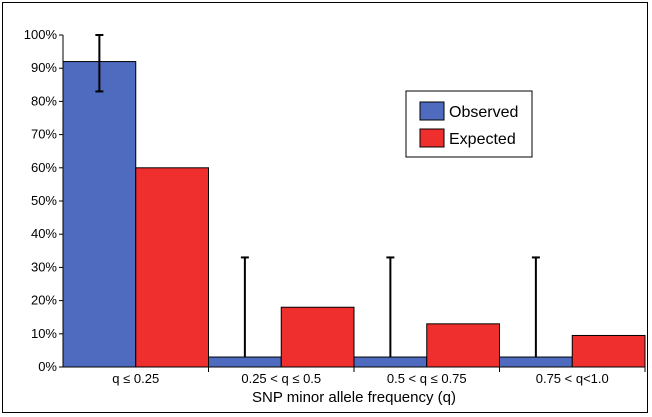 Image resolution: width=652 pixels, height=417 pixels. I want to click on x-axis-title: SNP minor allele frequency (q), so click(354, 397).